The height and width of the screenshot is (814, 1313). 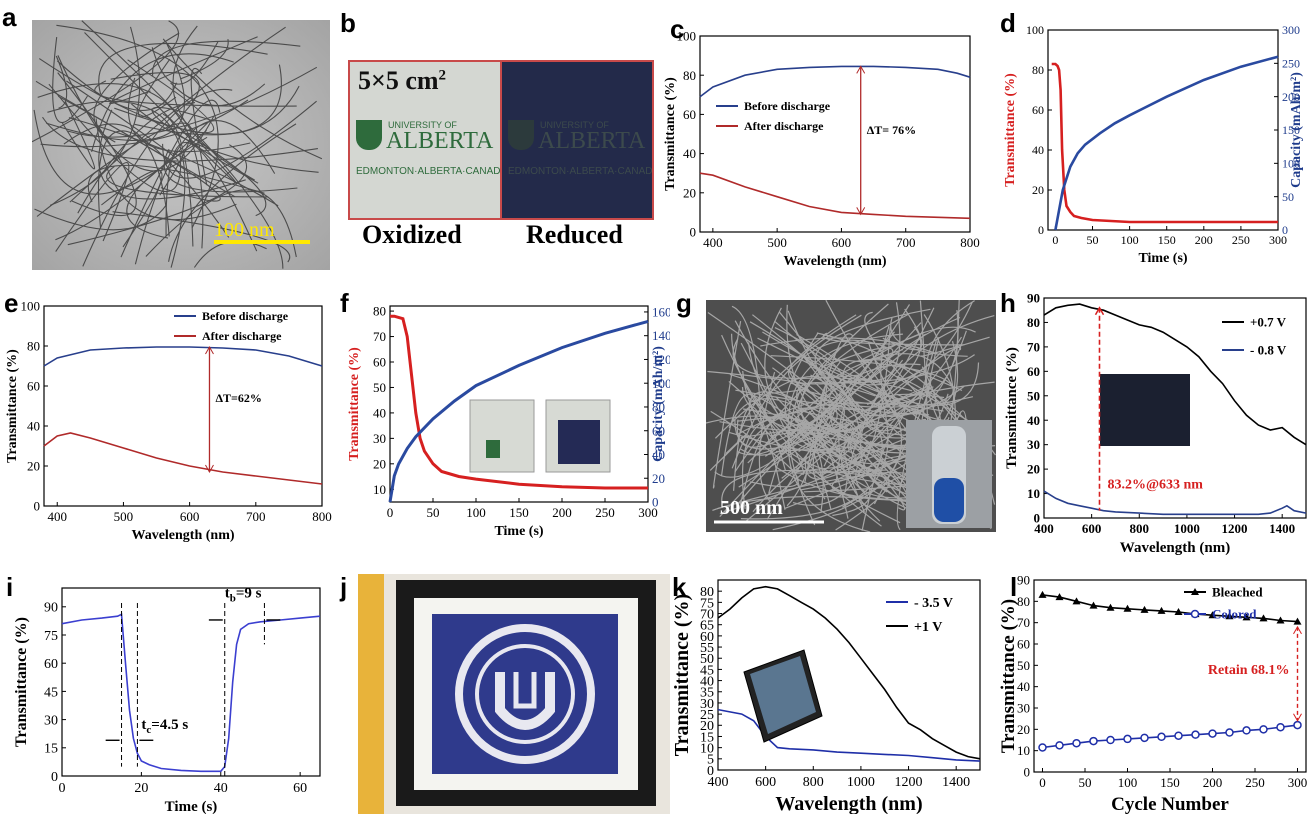 What do you see at coordinates (243, 594) in the screenshot?
I see `tb-label: tb=9 s` at bounding box center [243, 594].